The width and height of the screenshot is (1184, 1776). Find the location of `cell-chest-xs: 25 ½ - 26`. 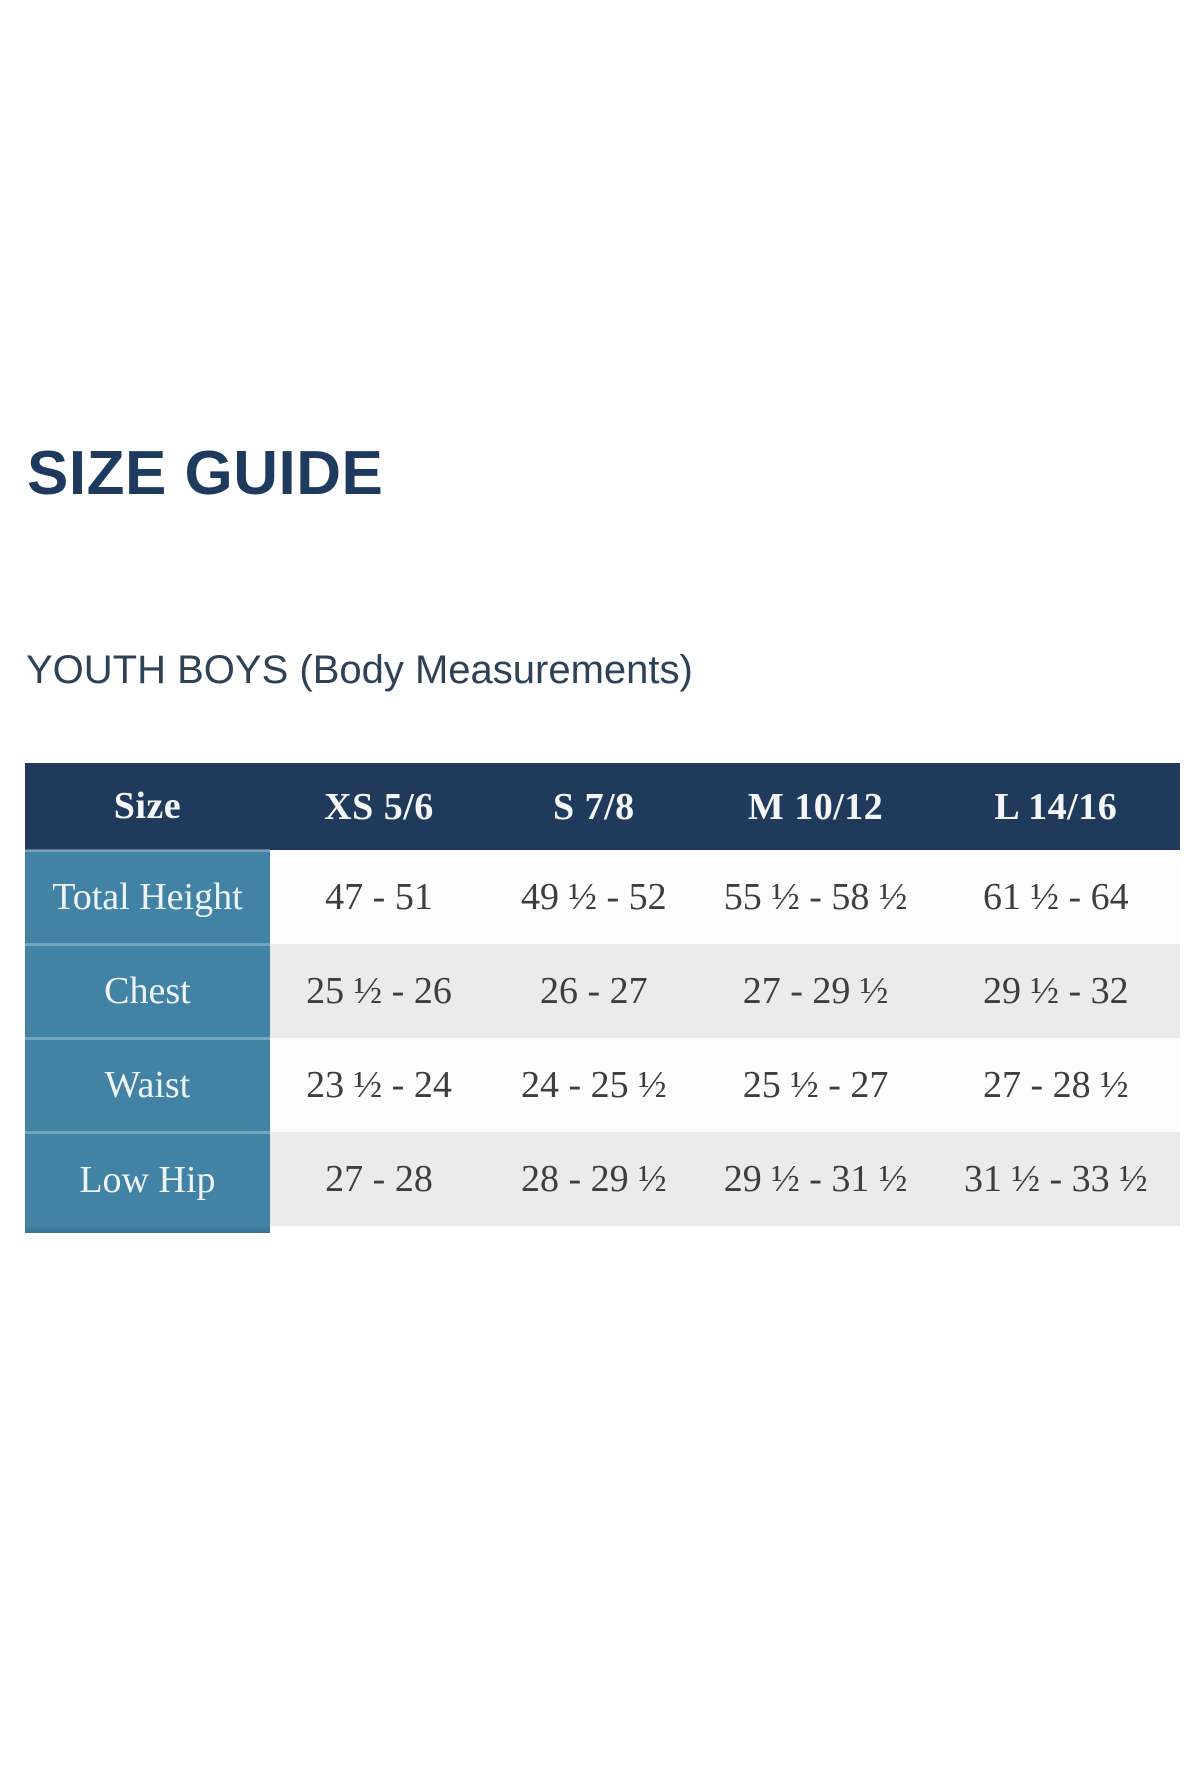

cell-chest-xs: 25 ½ - 26 is located at coordinates (379, 991).